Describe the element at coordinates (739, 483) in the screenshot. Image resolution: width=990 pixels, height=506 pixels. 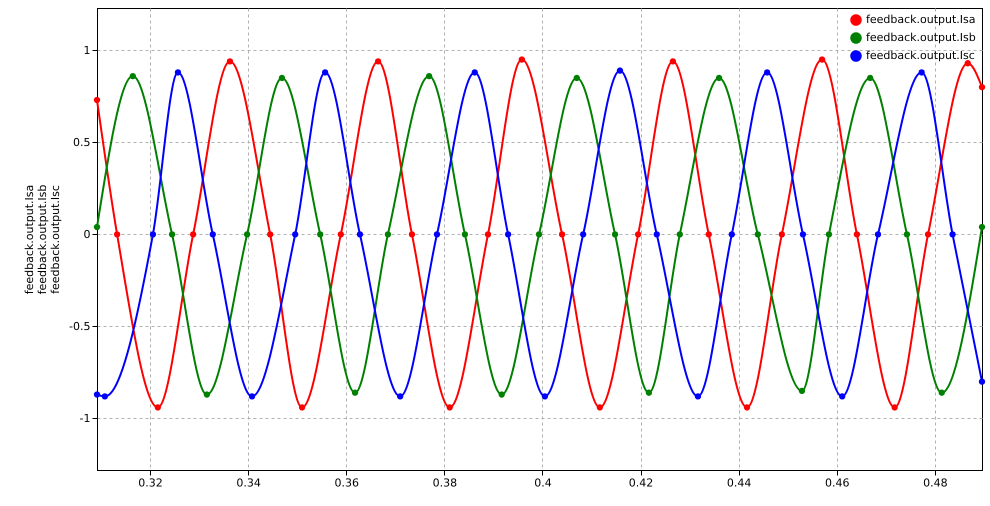
I see `x-tick-label: 0.44` at that location.